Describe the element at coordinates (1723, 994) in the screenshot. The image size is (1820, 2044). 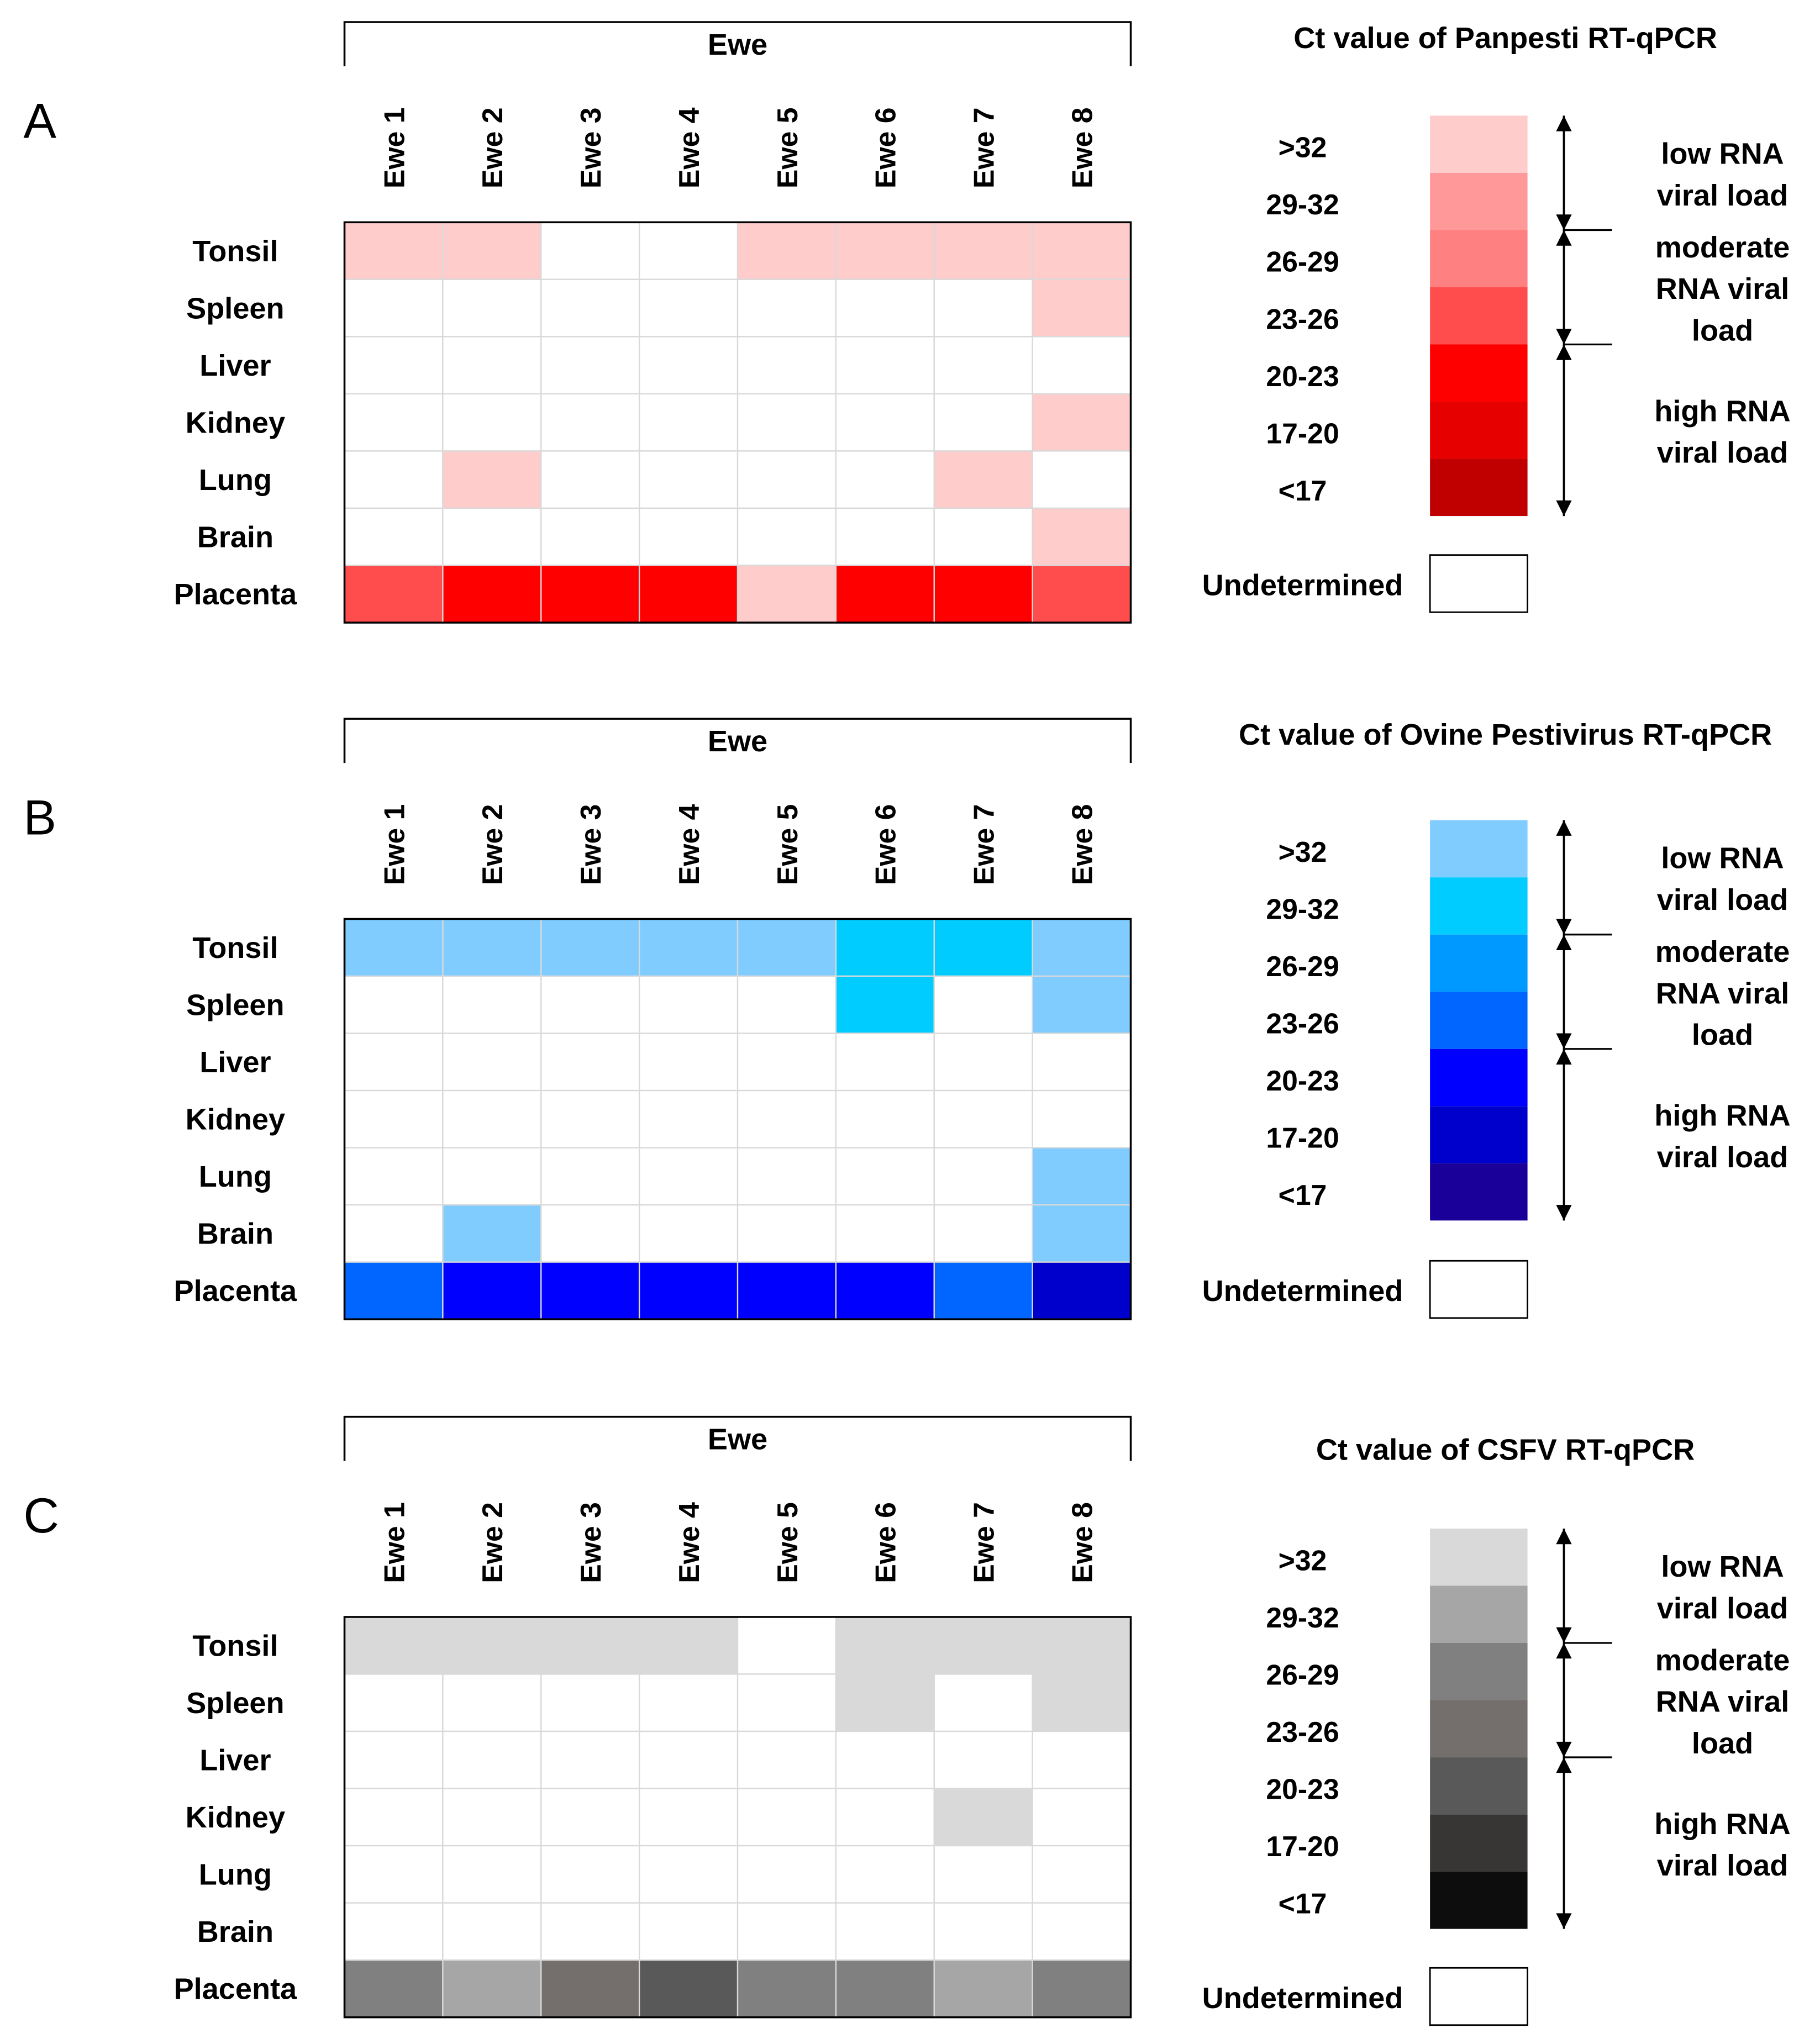
I see `range-label: RNA viral` at that location.